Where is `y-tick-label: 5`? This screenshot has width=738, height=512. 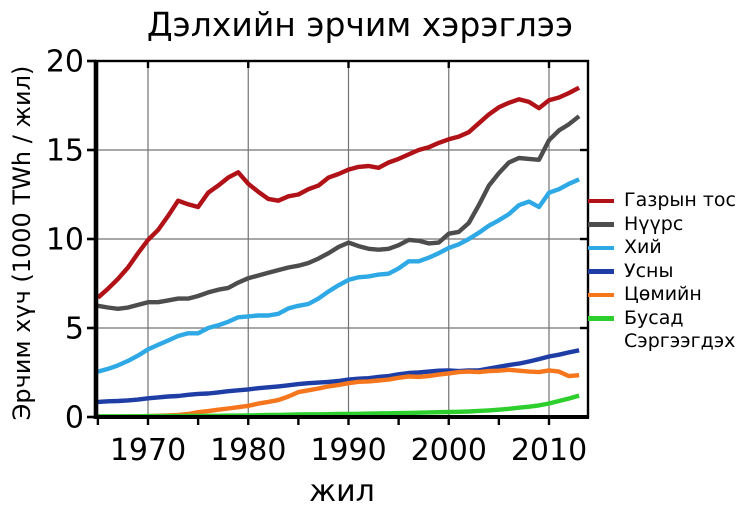
y-tick-label: 5 is located at coordinates (74, 329).